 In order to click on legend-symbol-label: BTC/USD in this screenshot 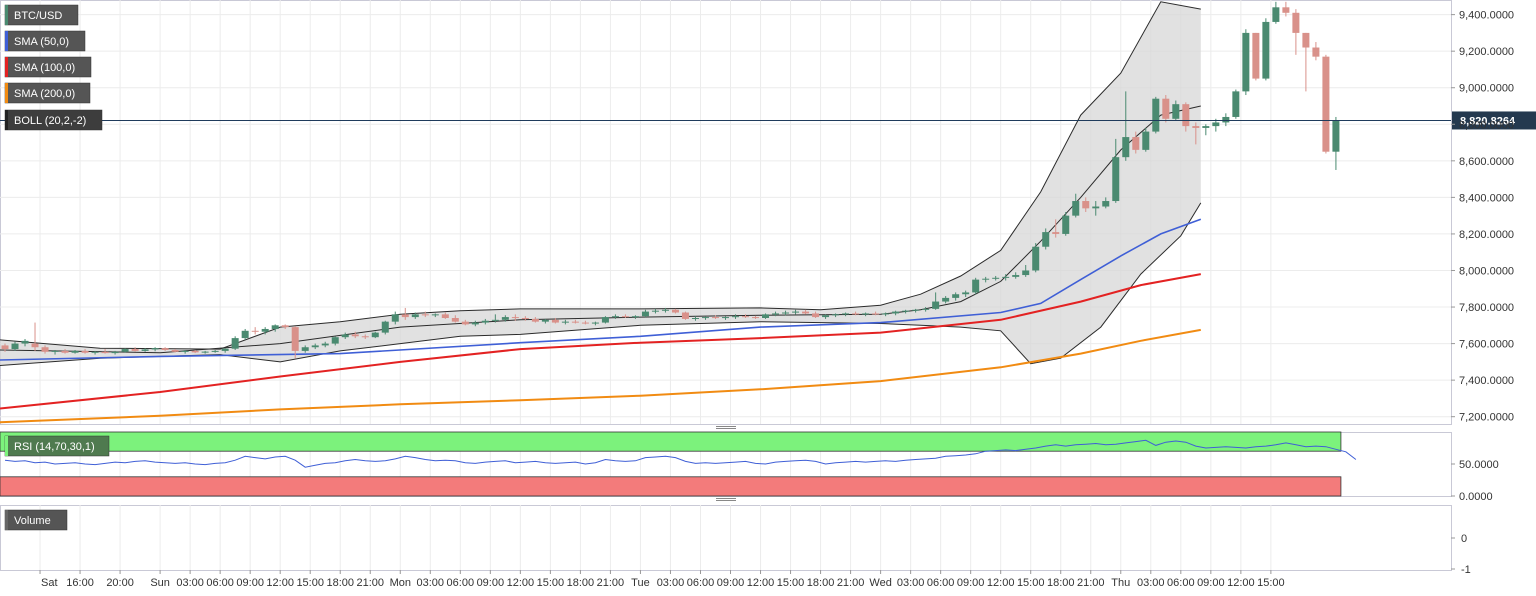, I will do `click(38, 16)`.